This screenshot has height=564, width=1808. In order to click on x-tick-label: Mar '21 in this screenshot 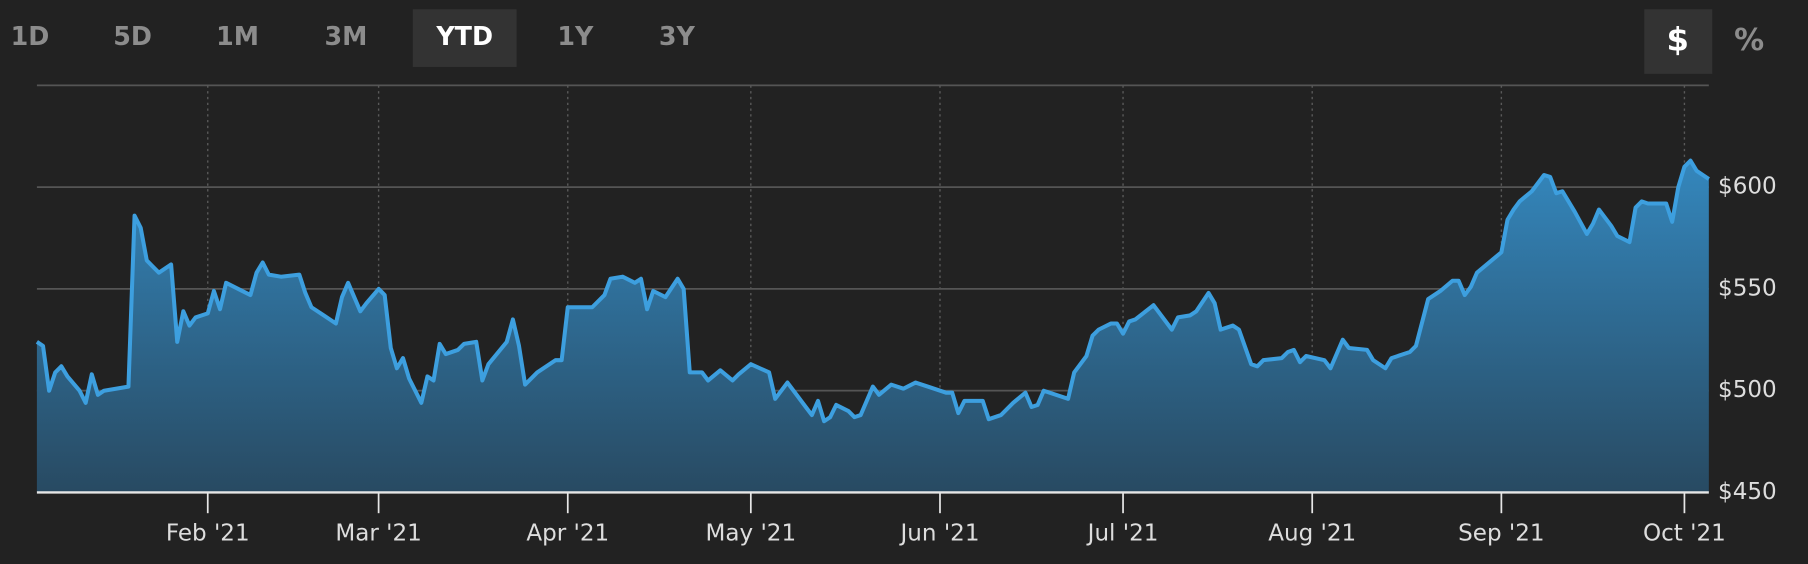, I will do `click(378, 533)`.